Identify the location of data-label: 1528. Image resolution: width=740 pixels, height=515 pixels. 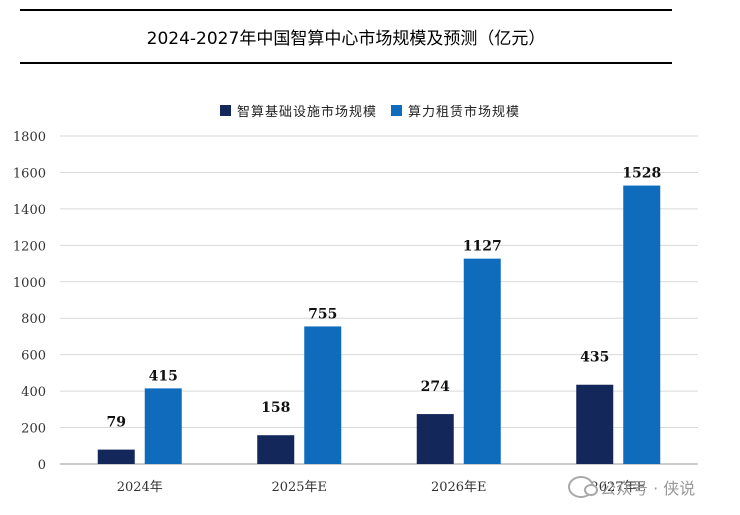
(641, 174).